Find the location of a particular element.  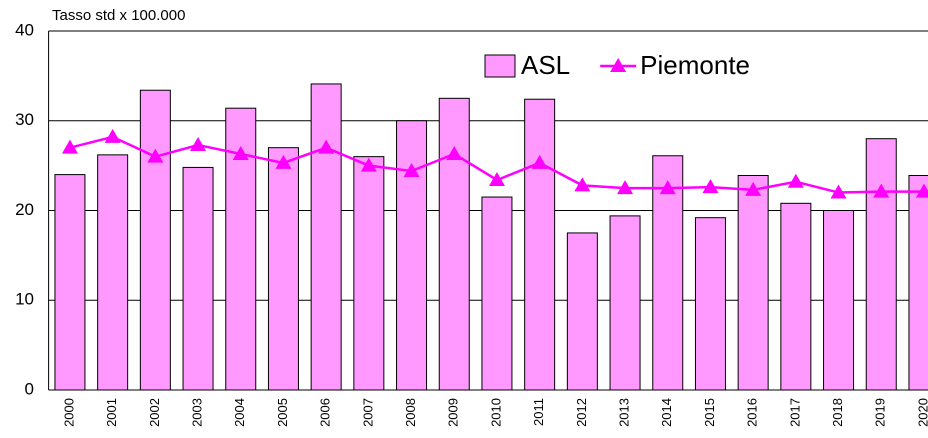

y-tick-label: 40 is located at coordinates (24, 29).